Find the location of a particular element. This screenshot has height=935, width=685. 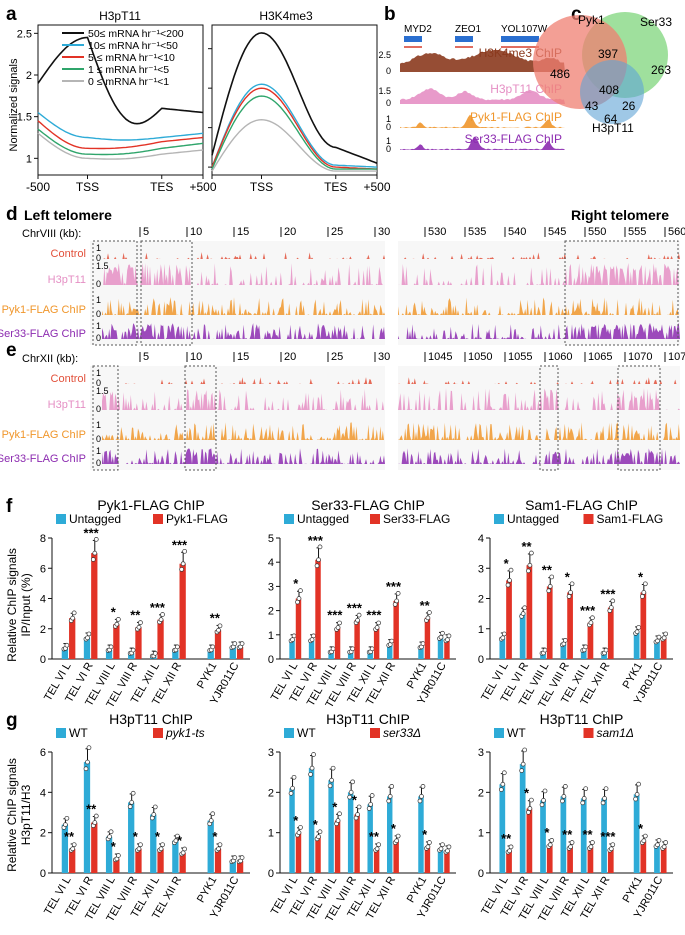

browser-track-1-label: Control is located at coordinates (68, 254).